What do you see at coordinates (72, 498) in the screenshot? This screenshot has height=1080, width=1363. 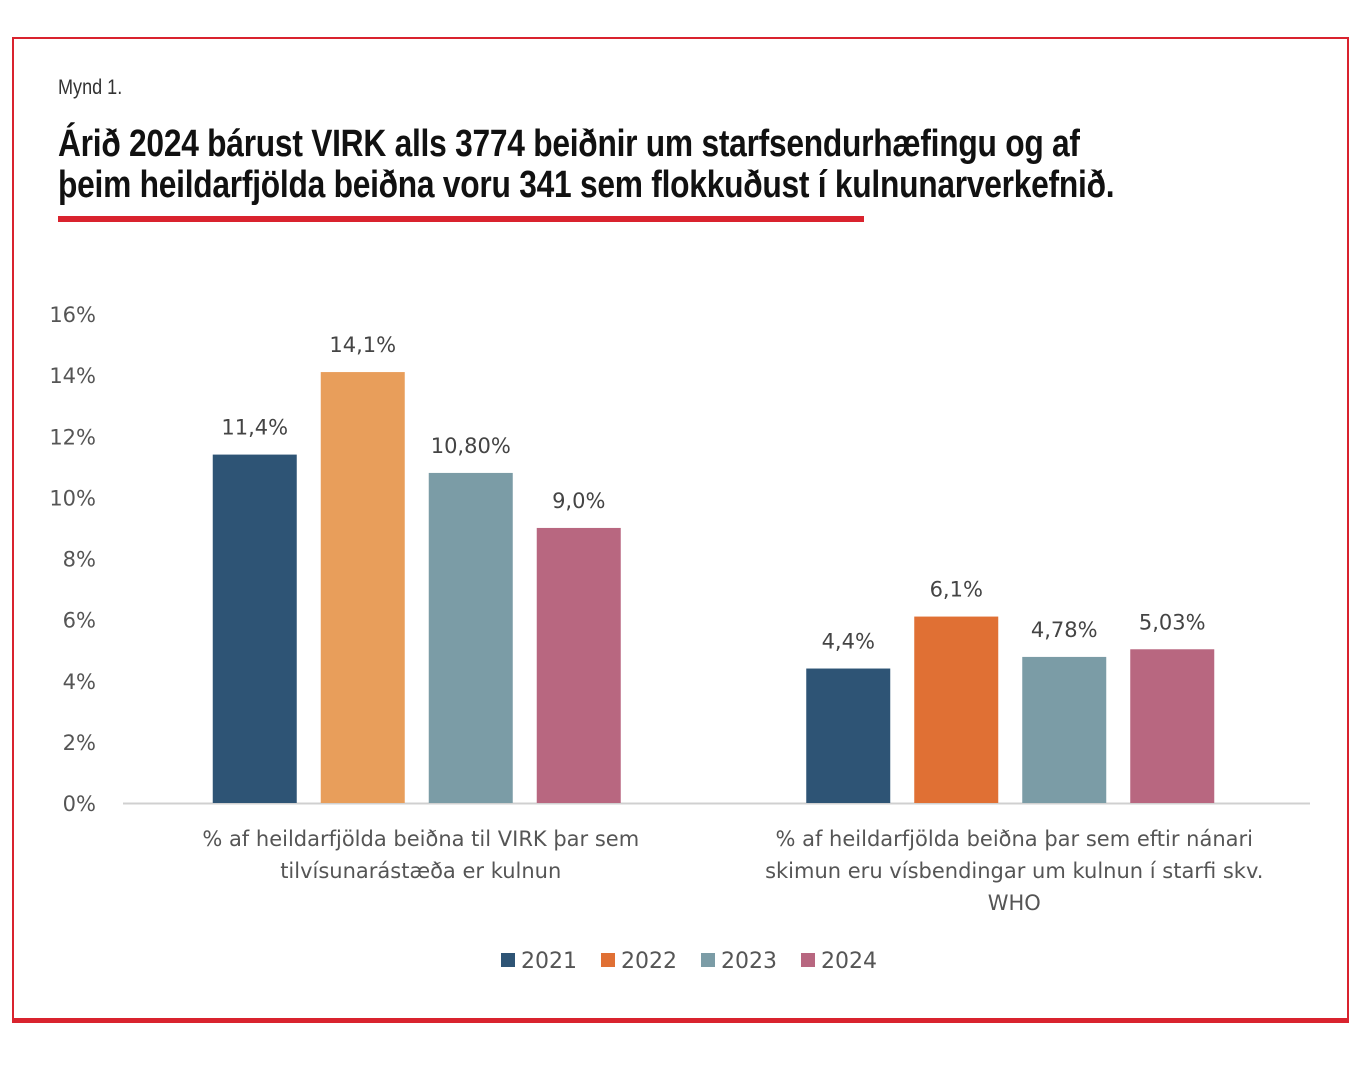 I see `y-tick-label: 10%` at bounding box center [72, 498].